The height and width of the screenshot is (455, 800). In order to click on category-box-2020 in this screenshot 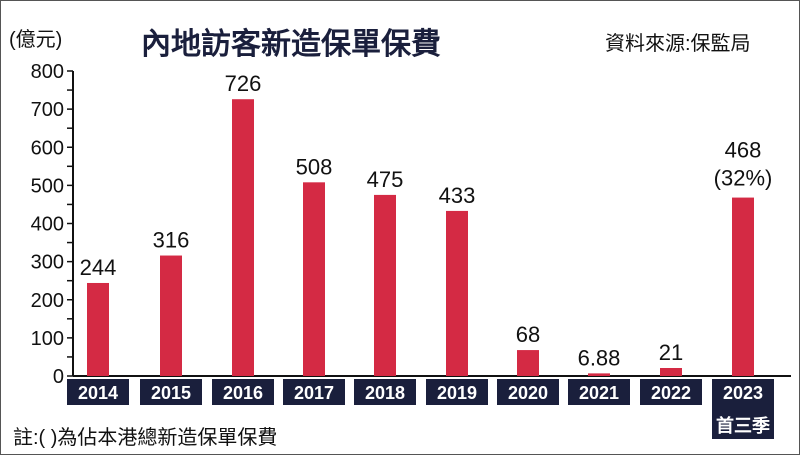, I will do `click(528, 392)`.